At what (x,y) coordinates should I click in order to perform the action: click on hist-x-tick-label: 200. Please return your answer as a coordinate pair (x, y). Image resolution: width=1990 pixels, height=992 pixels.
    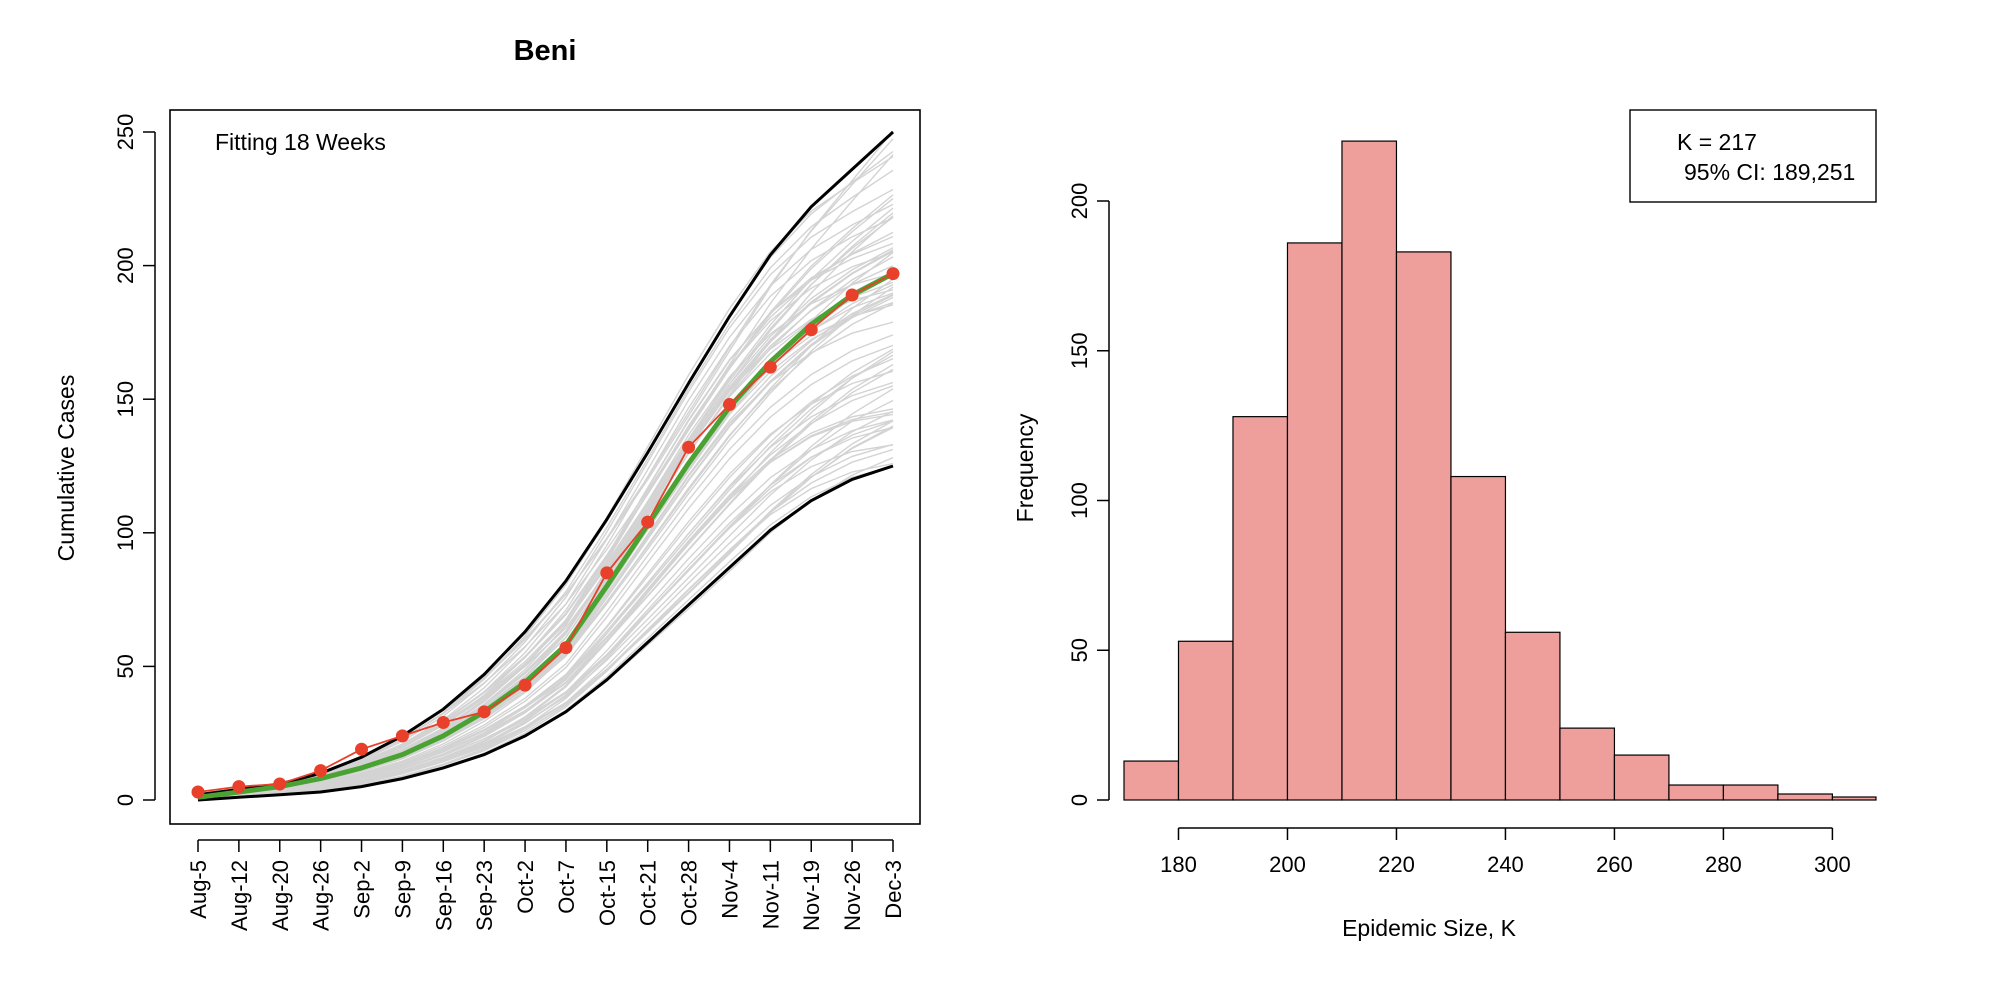
    Looking at the image, I should click on (1287, 864).